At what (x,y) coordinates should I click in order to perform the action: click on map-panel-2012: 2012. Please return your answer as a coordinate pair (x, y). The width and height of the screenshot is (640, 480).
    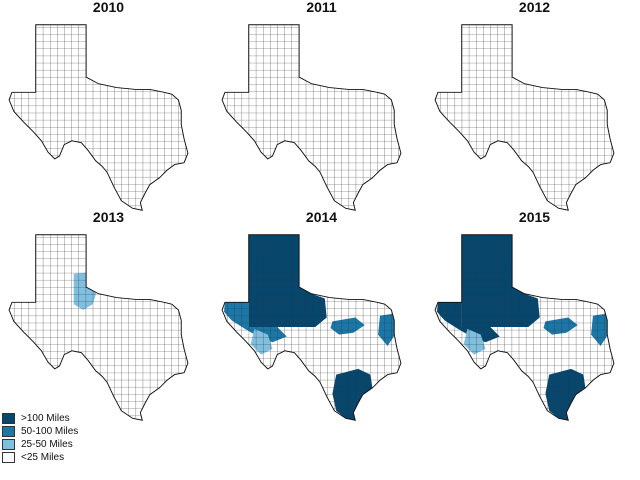
    Looking at the image, I should click on (534, 108).